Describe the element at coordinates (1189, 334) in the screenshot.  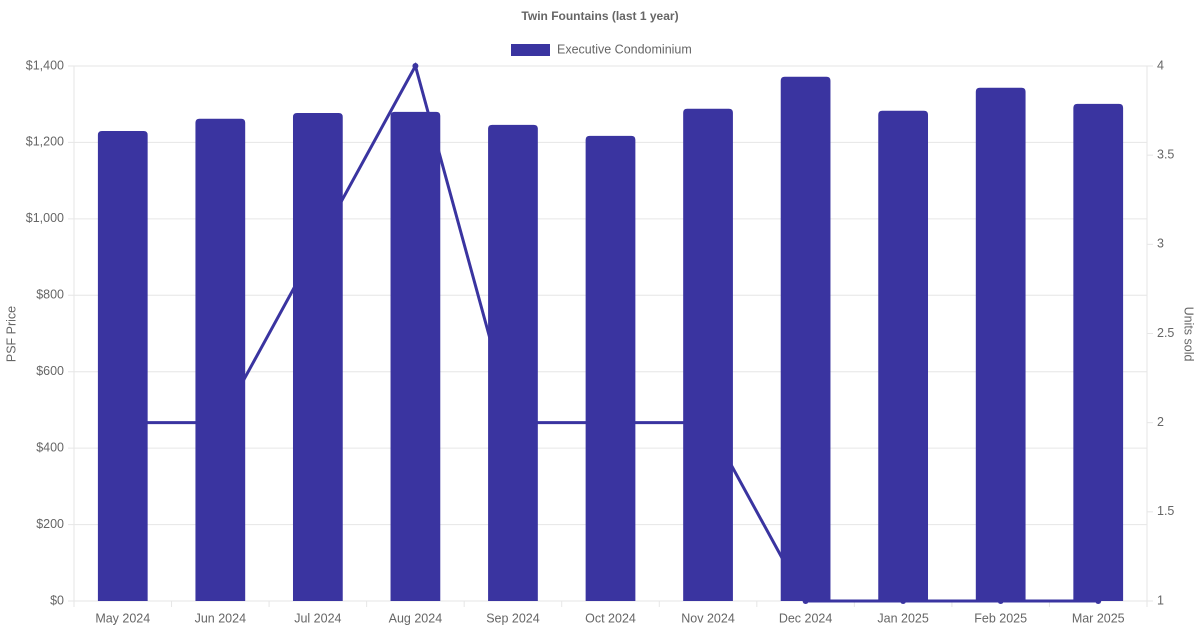
I see `y2-axis-title: Units sold` at that location.